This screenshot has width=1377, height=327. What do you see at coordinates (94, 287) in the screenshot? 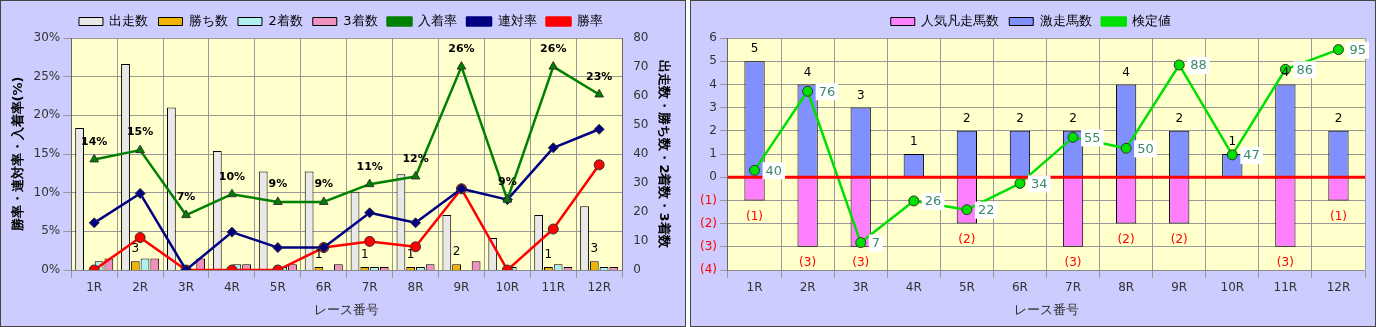
I see `x-tick-label: 1R` at bounding box center [94, 287].